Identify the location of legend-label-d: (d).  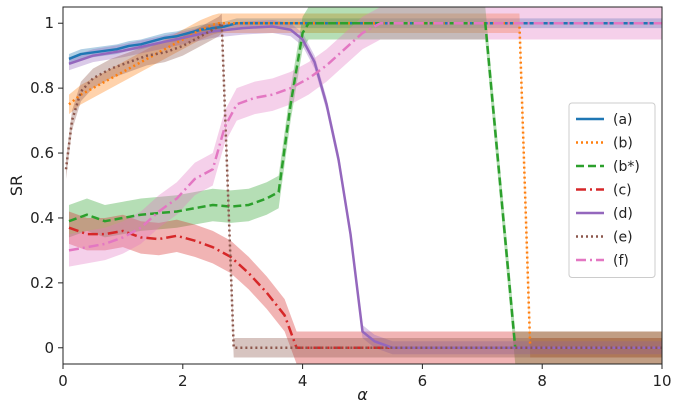
(623, 214).